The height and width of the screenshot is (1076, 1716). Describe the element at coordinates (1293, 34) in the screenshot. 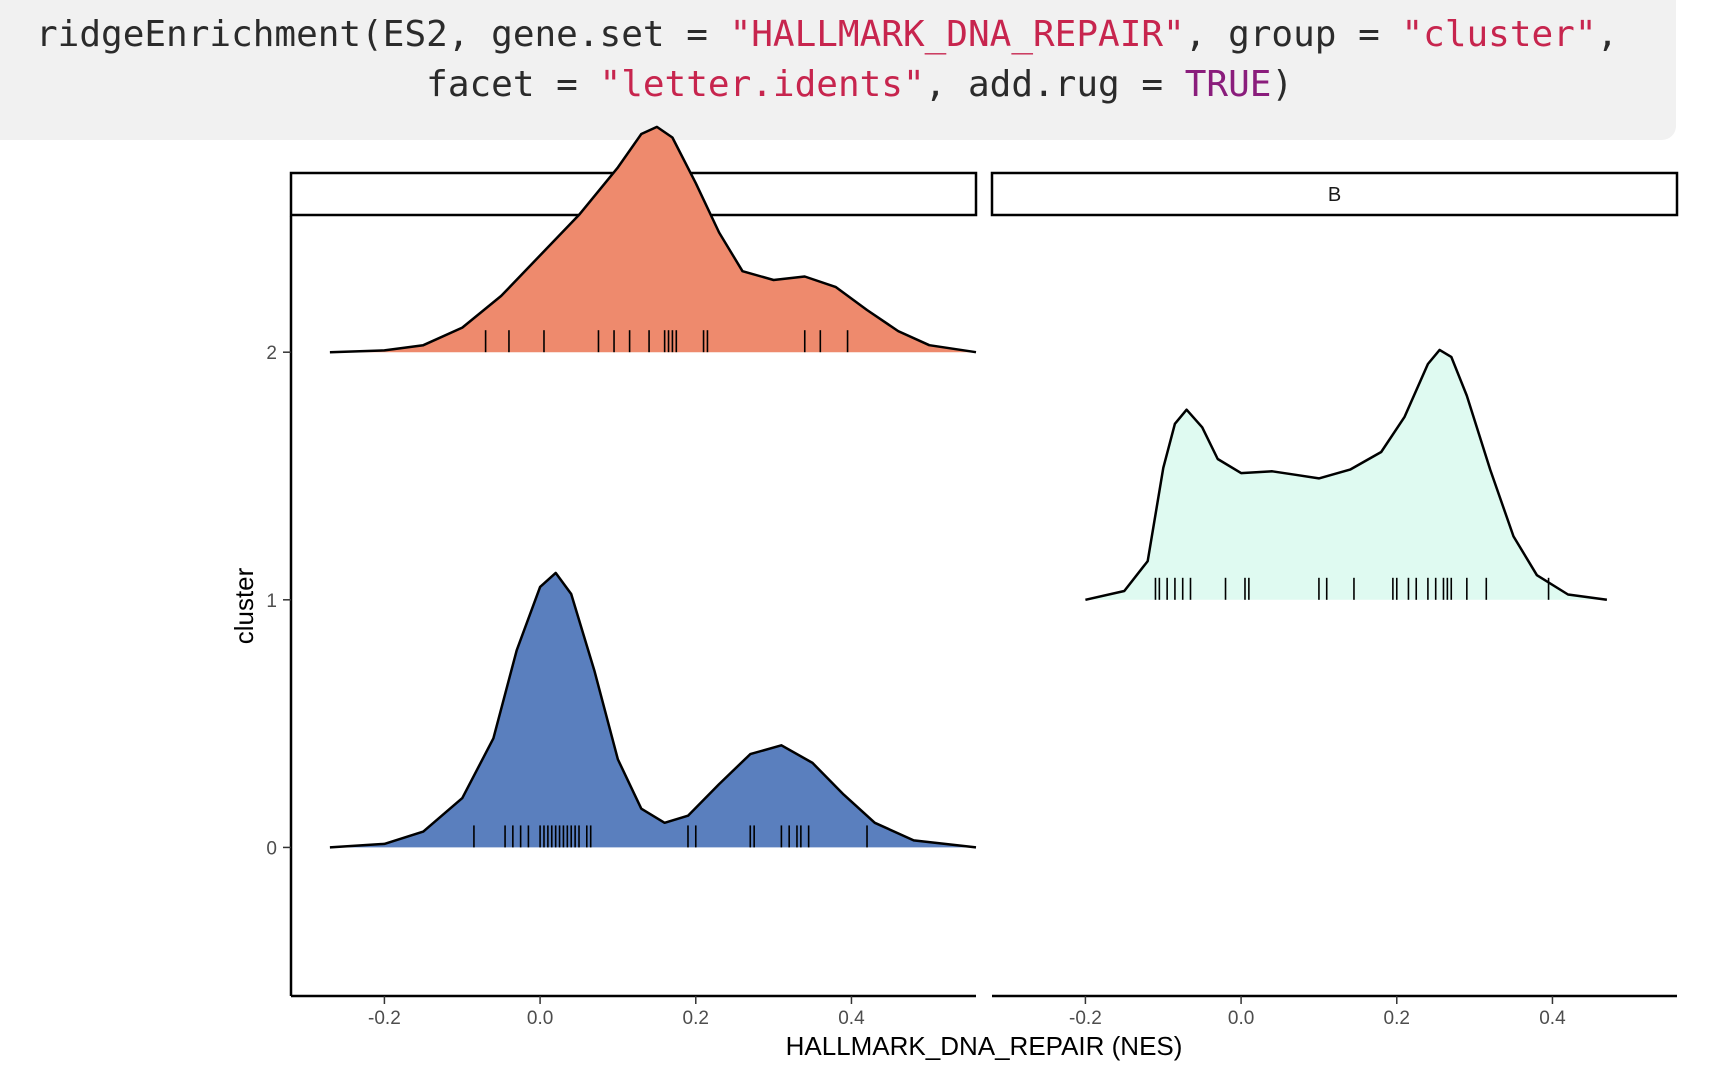

I see `code-token: , group =` at that location.